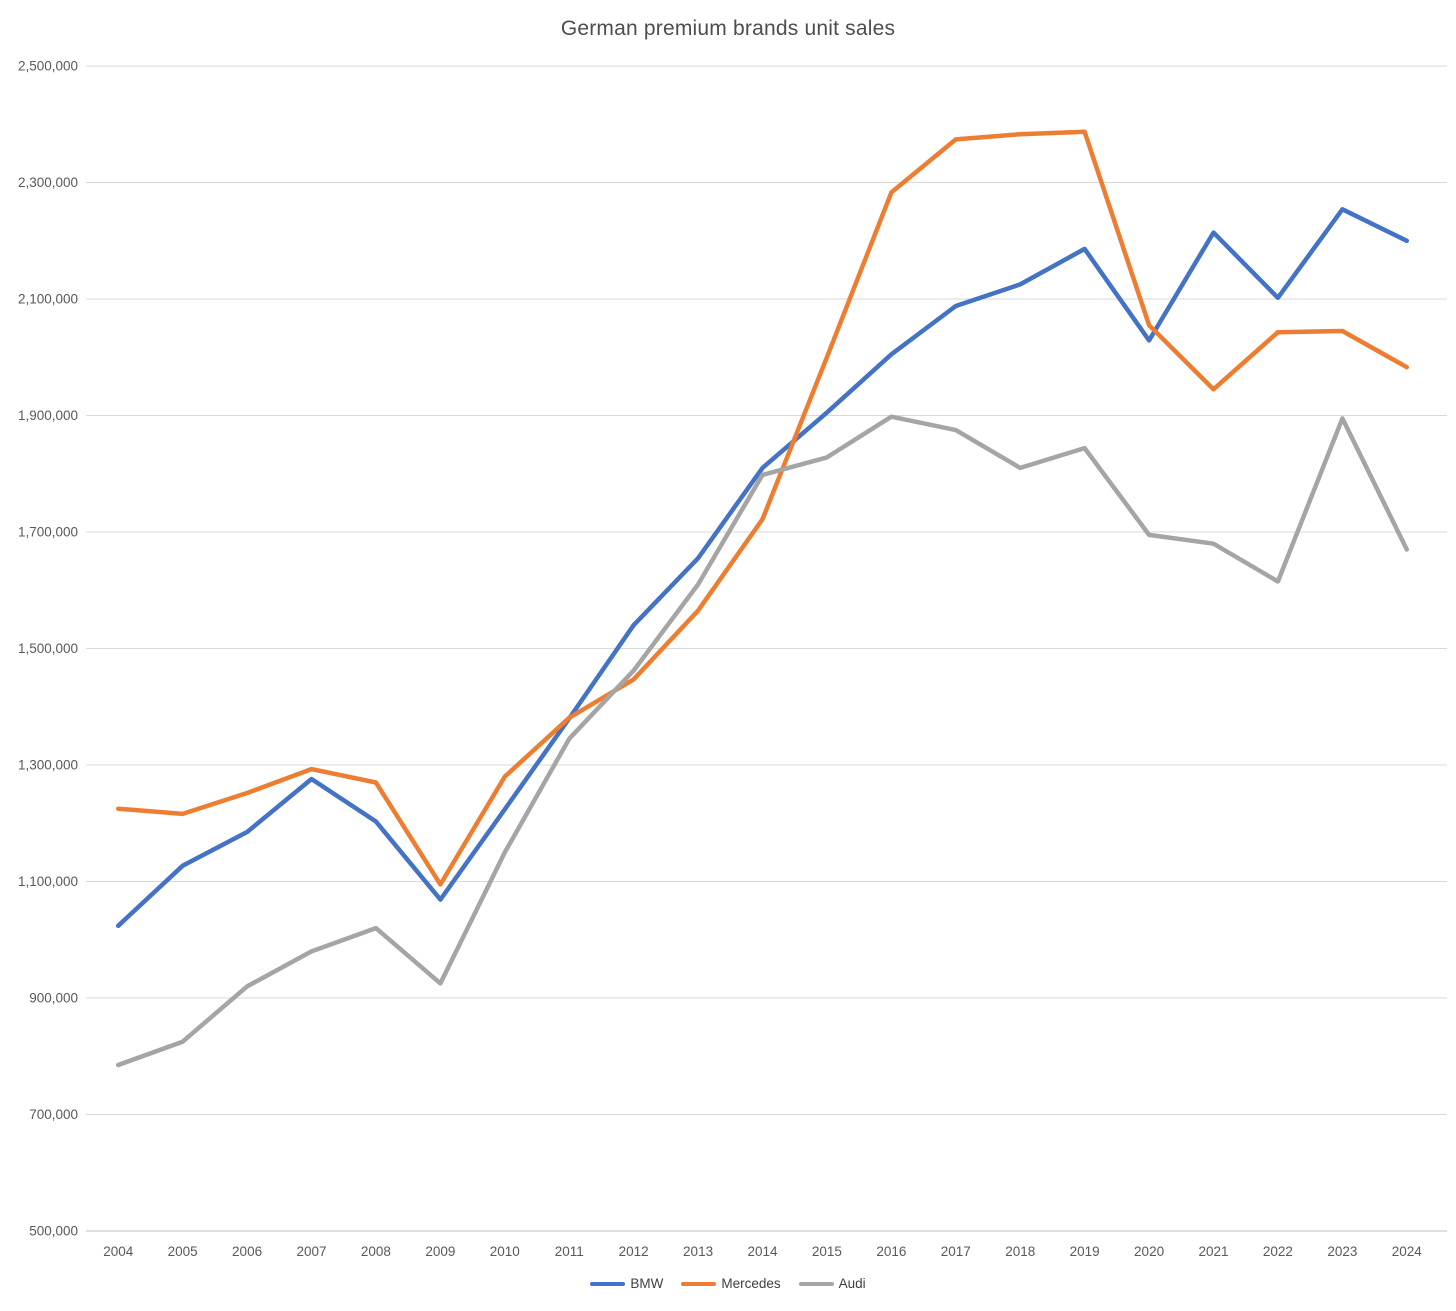 The width and height of the screenshot is (1456, 1311). Describe the element at coordinates (505, 1251) in the screenshot. I see `x-axis-tick-label: 2010` at that location.